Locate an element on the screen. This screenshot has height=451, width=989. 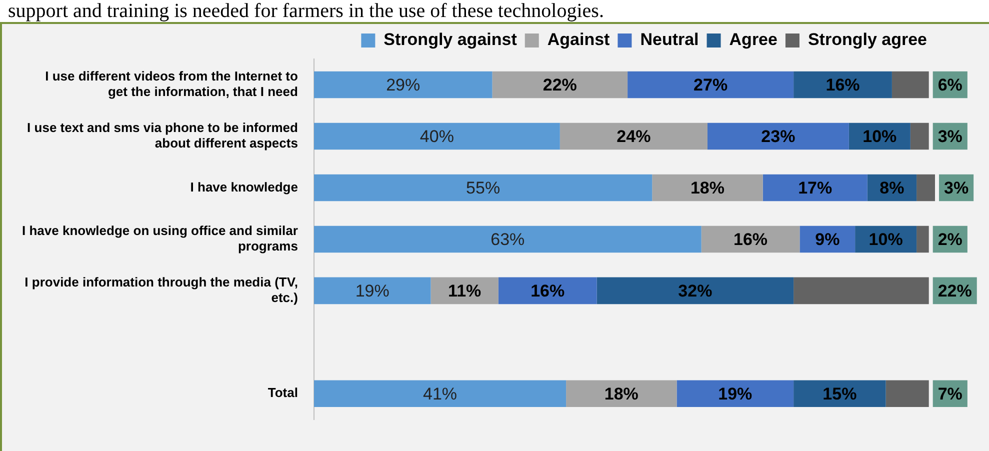
legend-label: Agree is located at coordinates (753, 40).